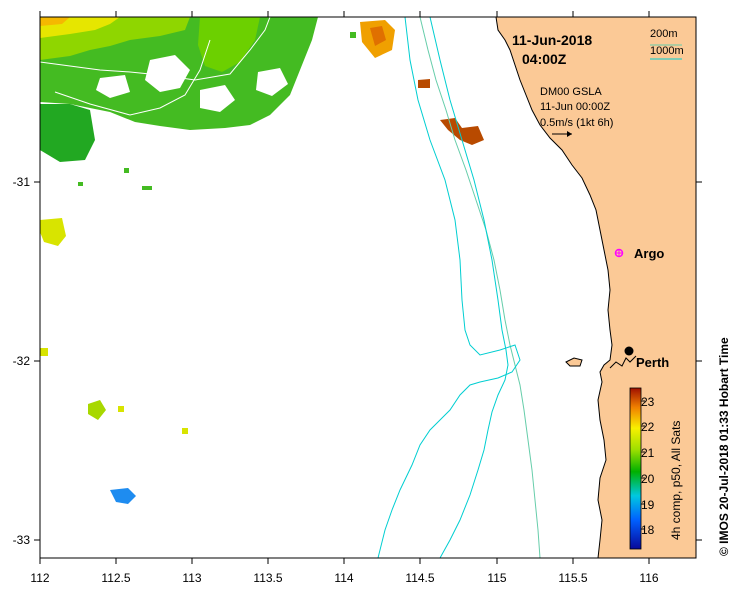  I want to click on colorbar-tick-label: 18, so click(648, 530).